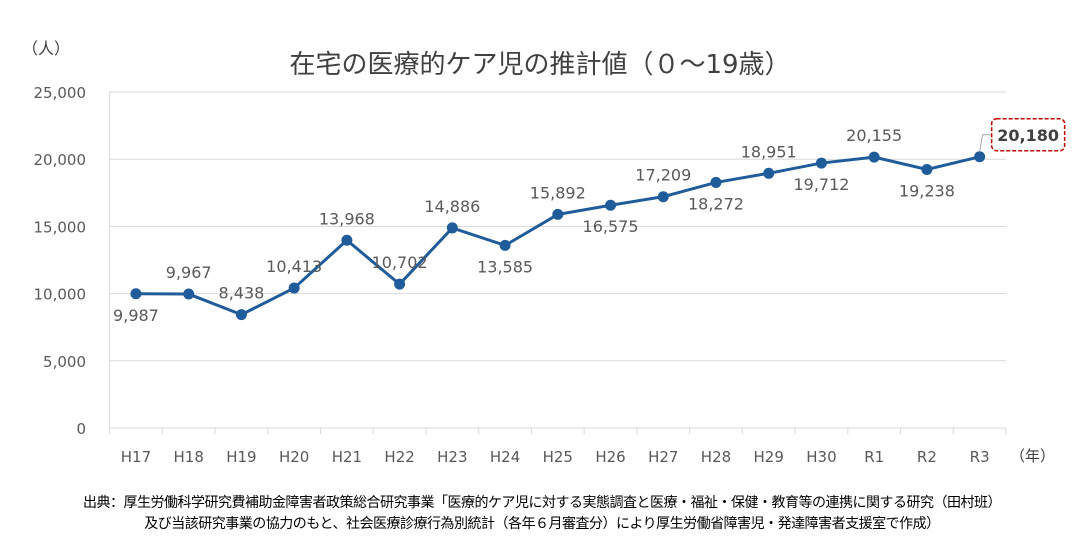  Describe the element at coordinates (821, 184) in the screenshot. I see `data-label: 19,712` at that location.